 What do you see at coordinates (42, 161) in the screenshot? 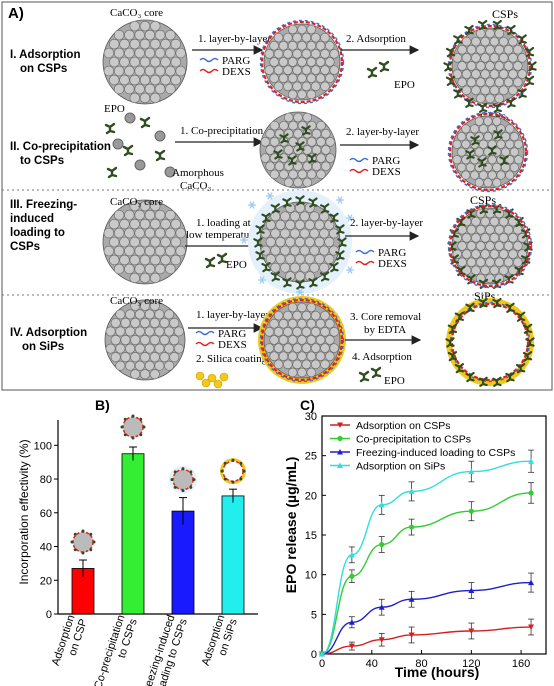
I see `row-2-title: to CSPs` at bounding box center [42, 161].